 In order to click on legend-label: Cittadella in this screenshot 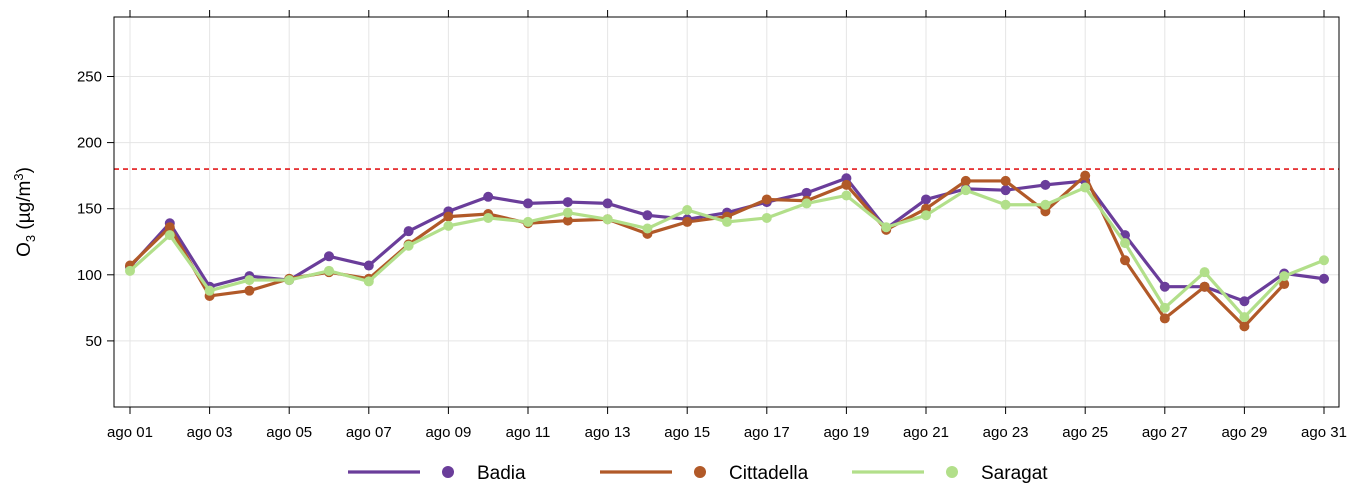, I will do `click(769, 473)`.